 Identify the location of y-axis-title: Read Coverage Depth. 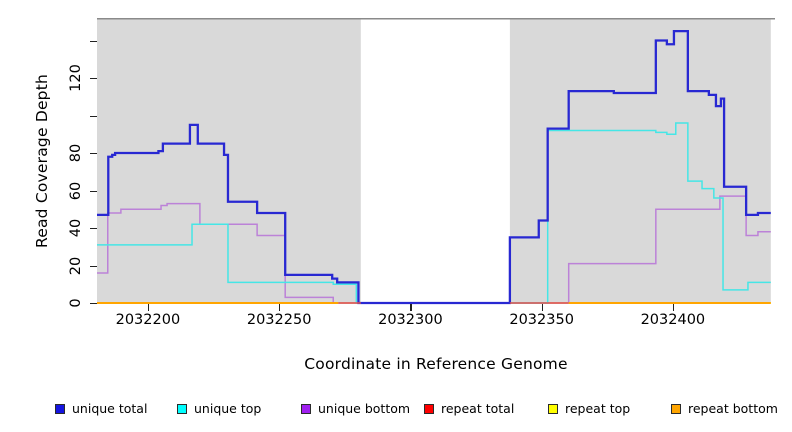
(42, 161).